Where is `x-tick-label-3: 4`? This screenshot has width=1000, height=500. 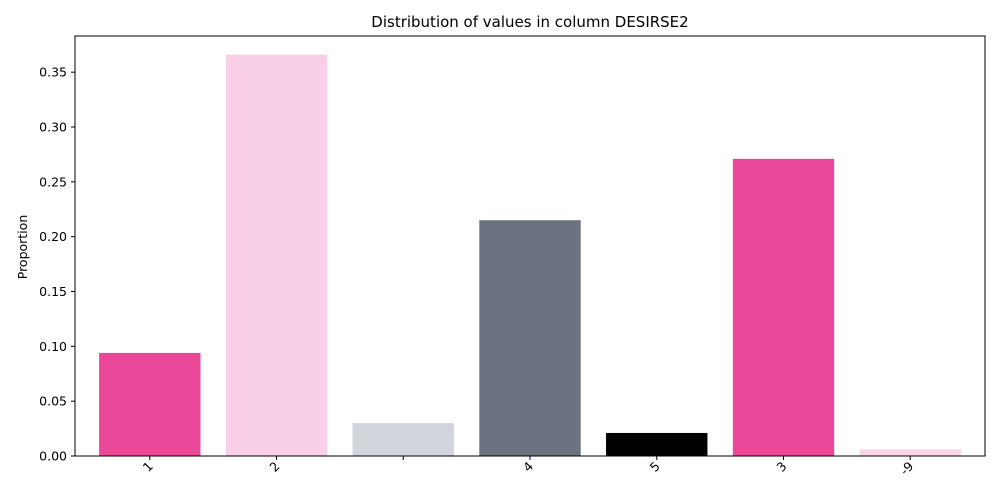 x-tick-label-3: 4 is located at coordinates (528, 466).